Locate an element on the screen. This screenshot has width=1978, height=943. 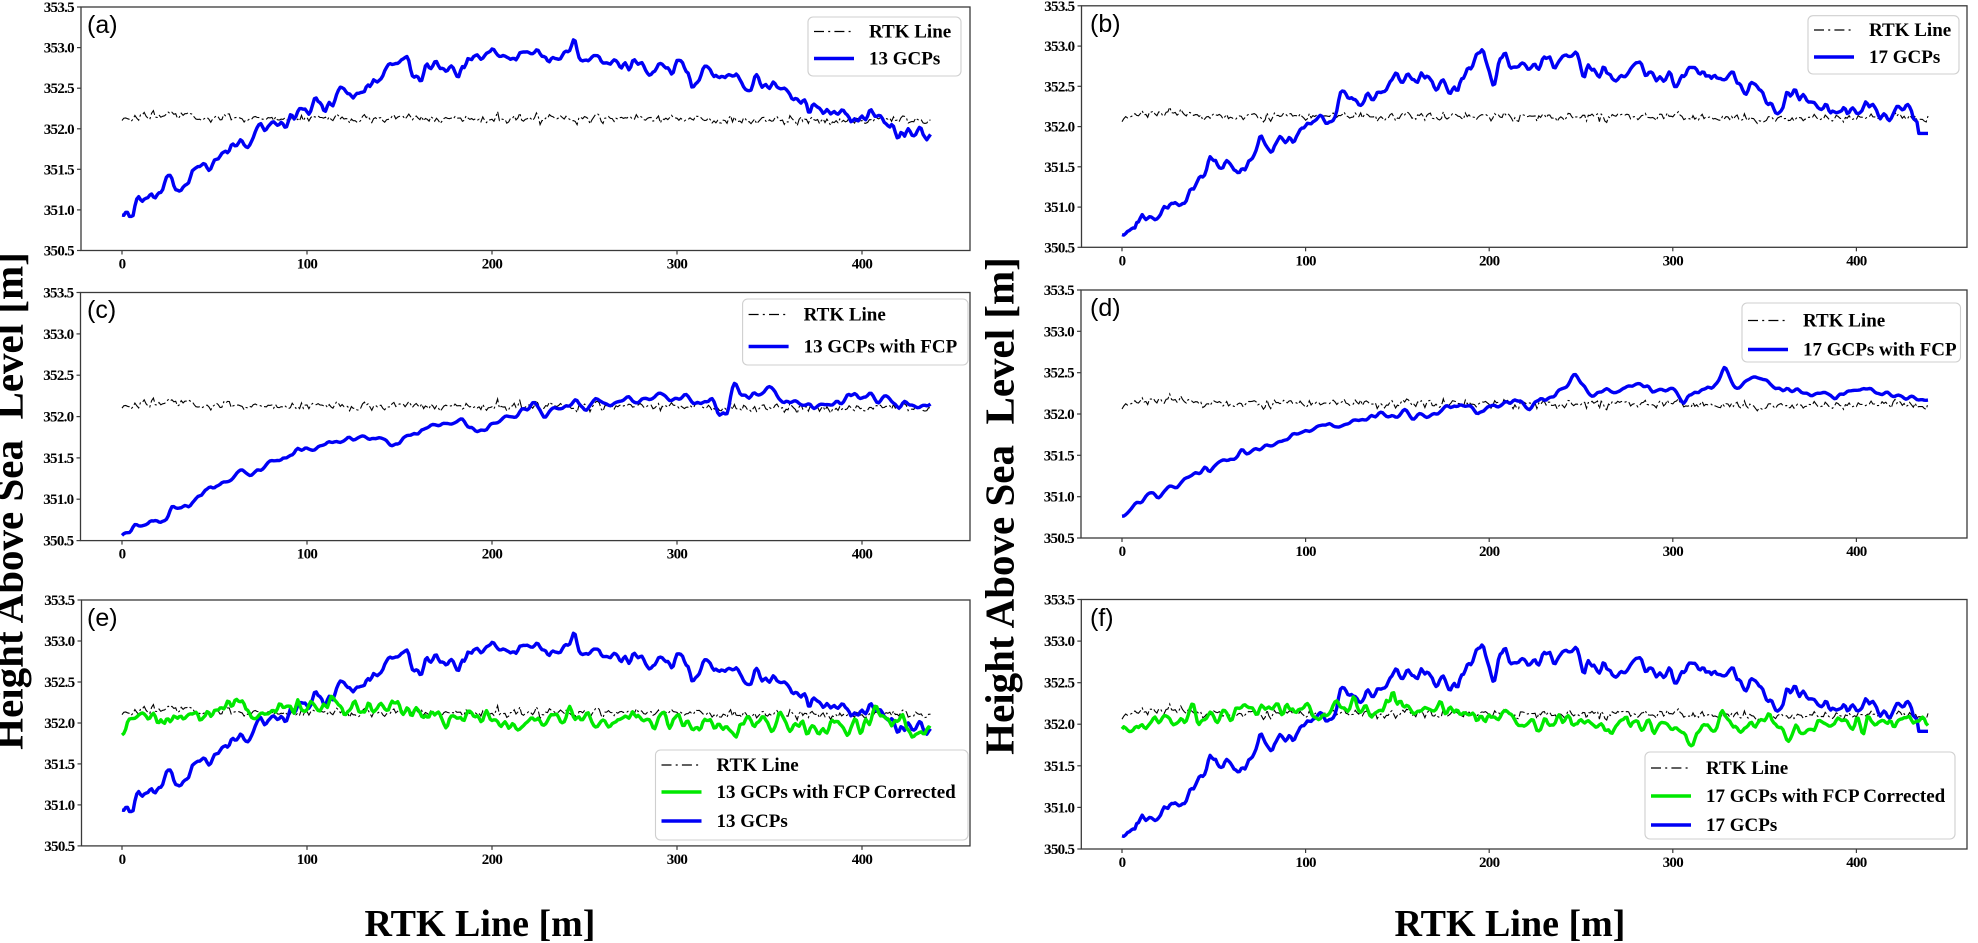
svg-text: 17 GCPs with FCP is located at coordinates (1880, 350).